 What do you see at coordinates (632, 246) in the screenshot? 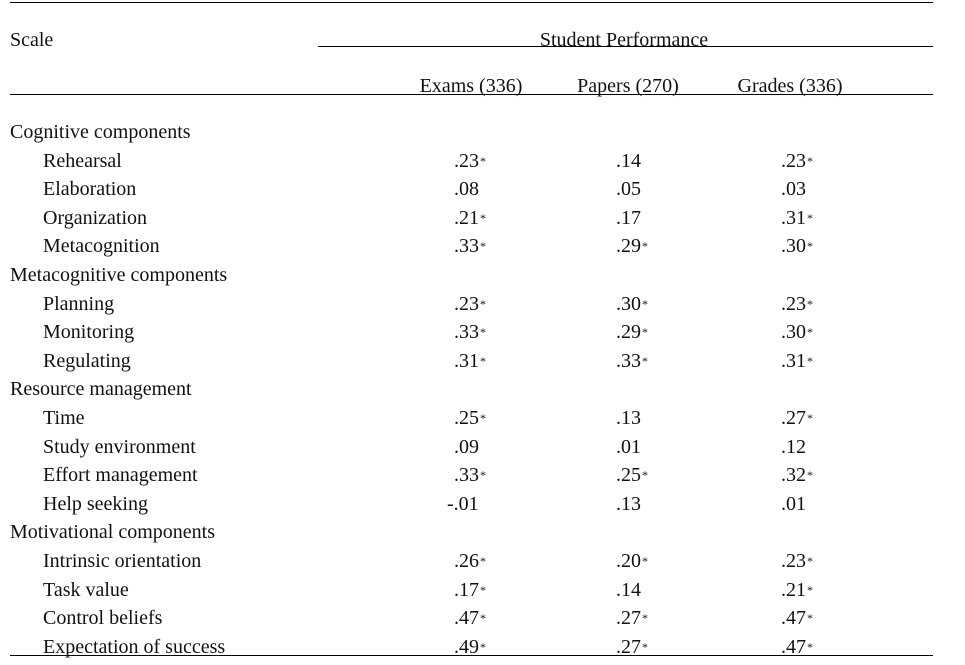
I see `table-cell: .29*` at bounding box center [632, 246].